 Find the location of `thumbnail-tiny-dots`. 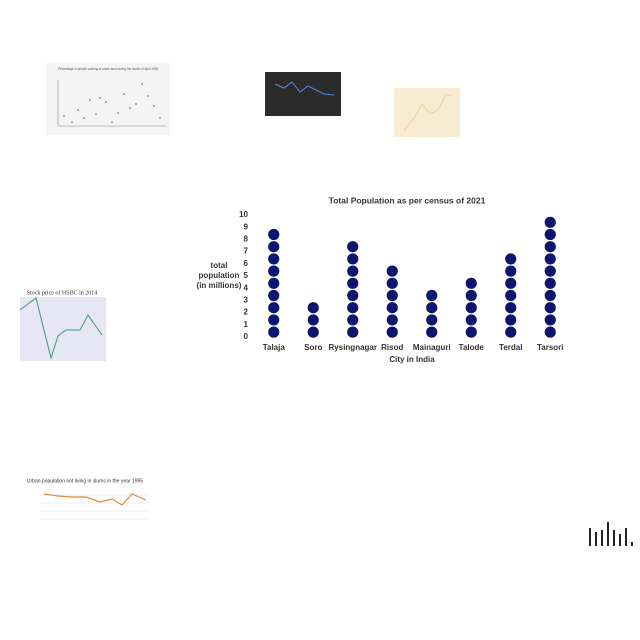

thumbnail-tiny-dots is located at coordinates (611, 534).